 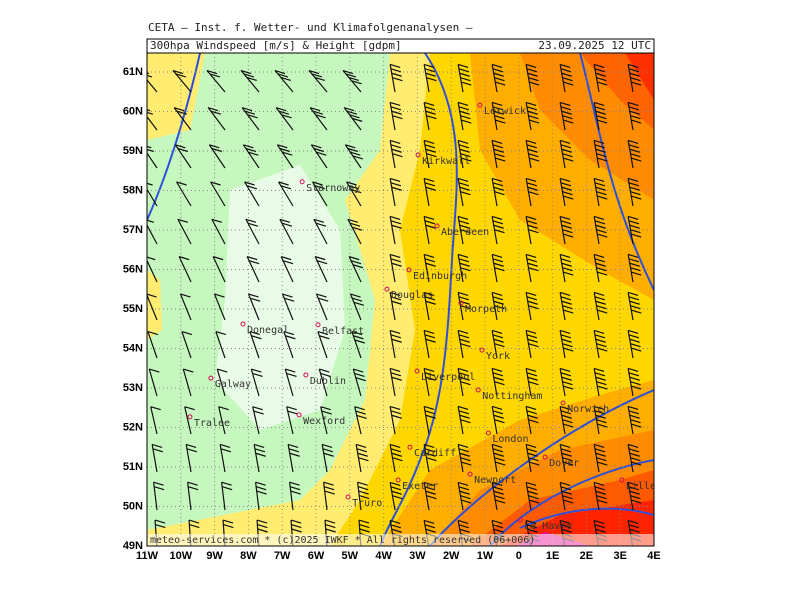 What do you see at coordinates (133, 467) in the screenshot?
I see `y-tick-label: 51N` at bounding box center [133, 467].